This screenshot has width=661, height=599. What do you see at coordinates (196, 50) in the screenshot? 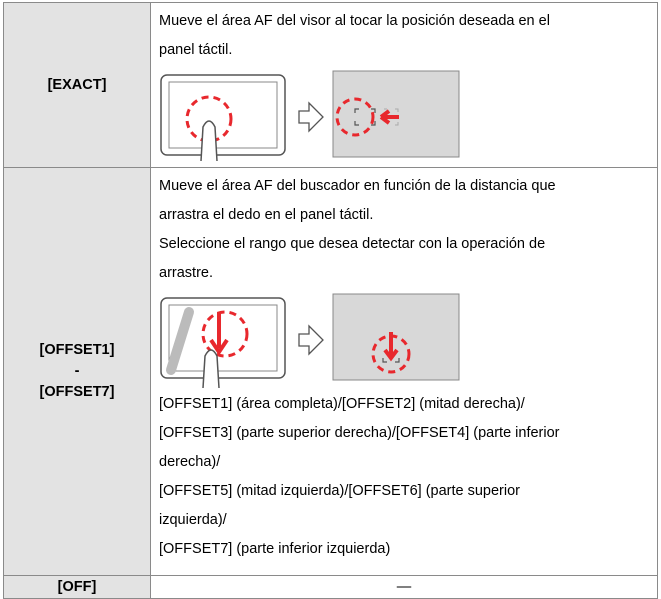
I see `text: panel táctil.` at bounding box center [196, 50].